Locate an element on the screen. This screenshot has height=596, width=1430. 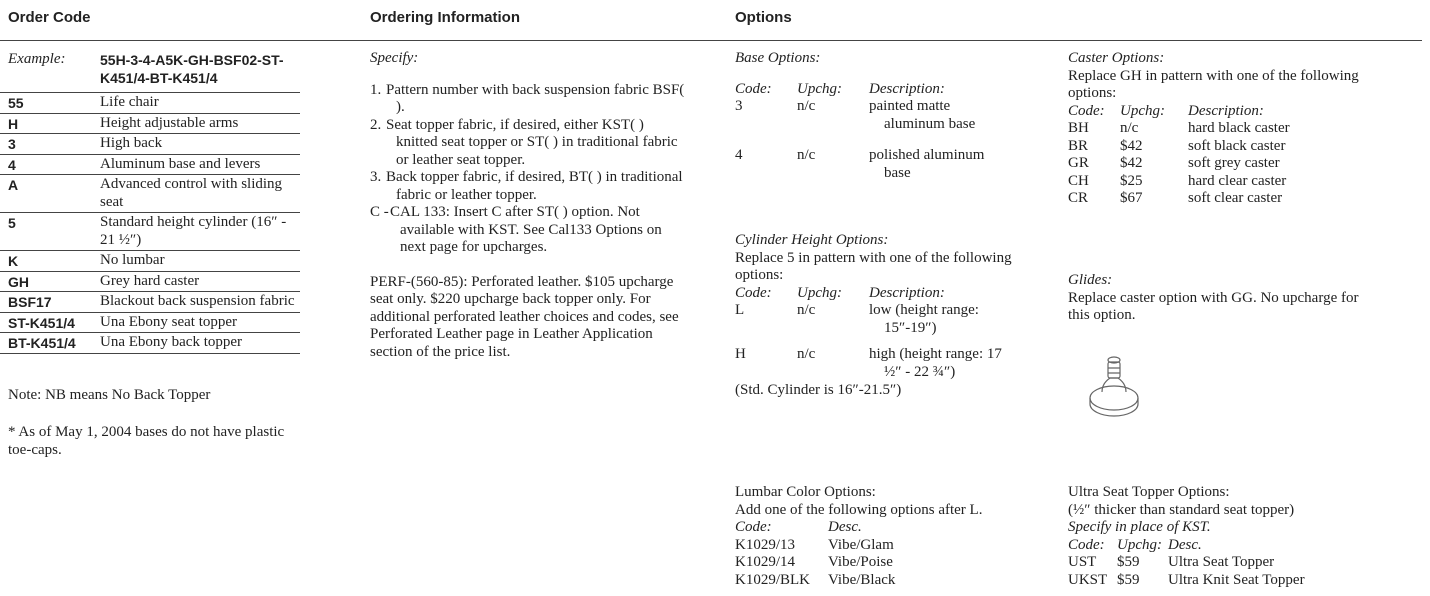
description: Vibe/Glam is located at coordinates (861, 544).